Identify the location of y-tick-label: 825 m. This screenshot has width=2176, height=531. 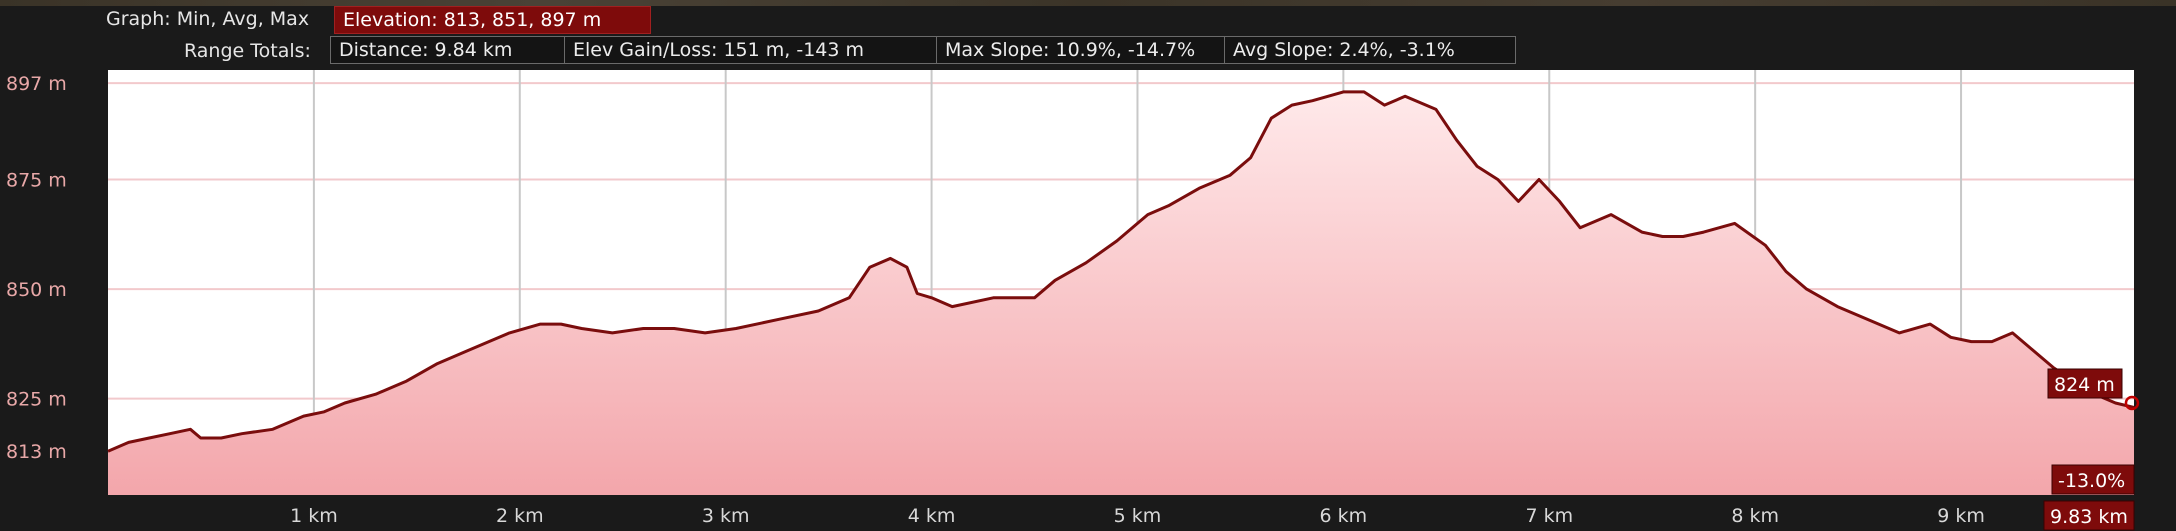
(36, 400).